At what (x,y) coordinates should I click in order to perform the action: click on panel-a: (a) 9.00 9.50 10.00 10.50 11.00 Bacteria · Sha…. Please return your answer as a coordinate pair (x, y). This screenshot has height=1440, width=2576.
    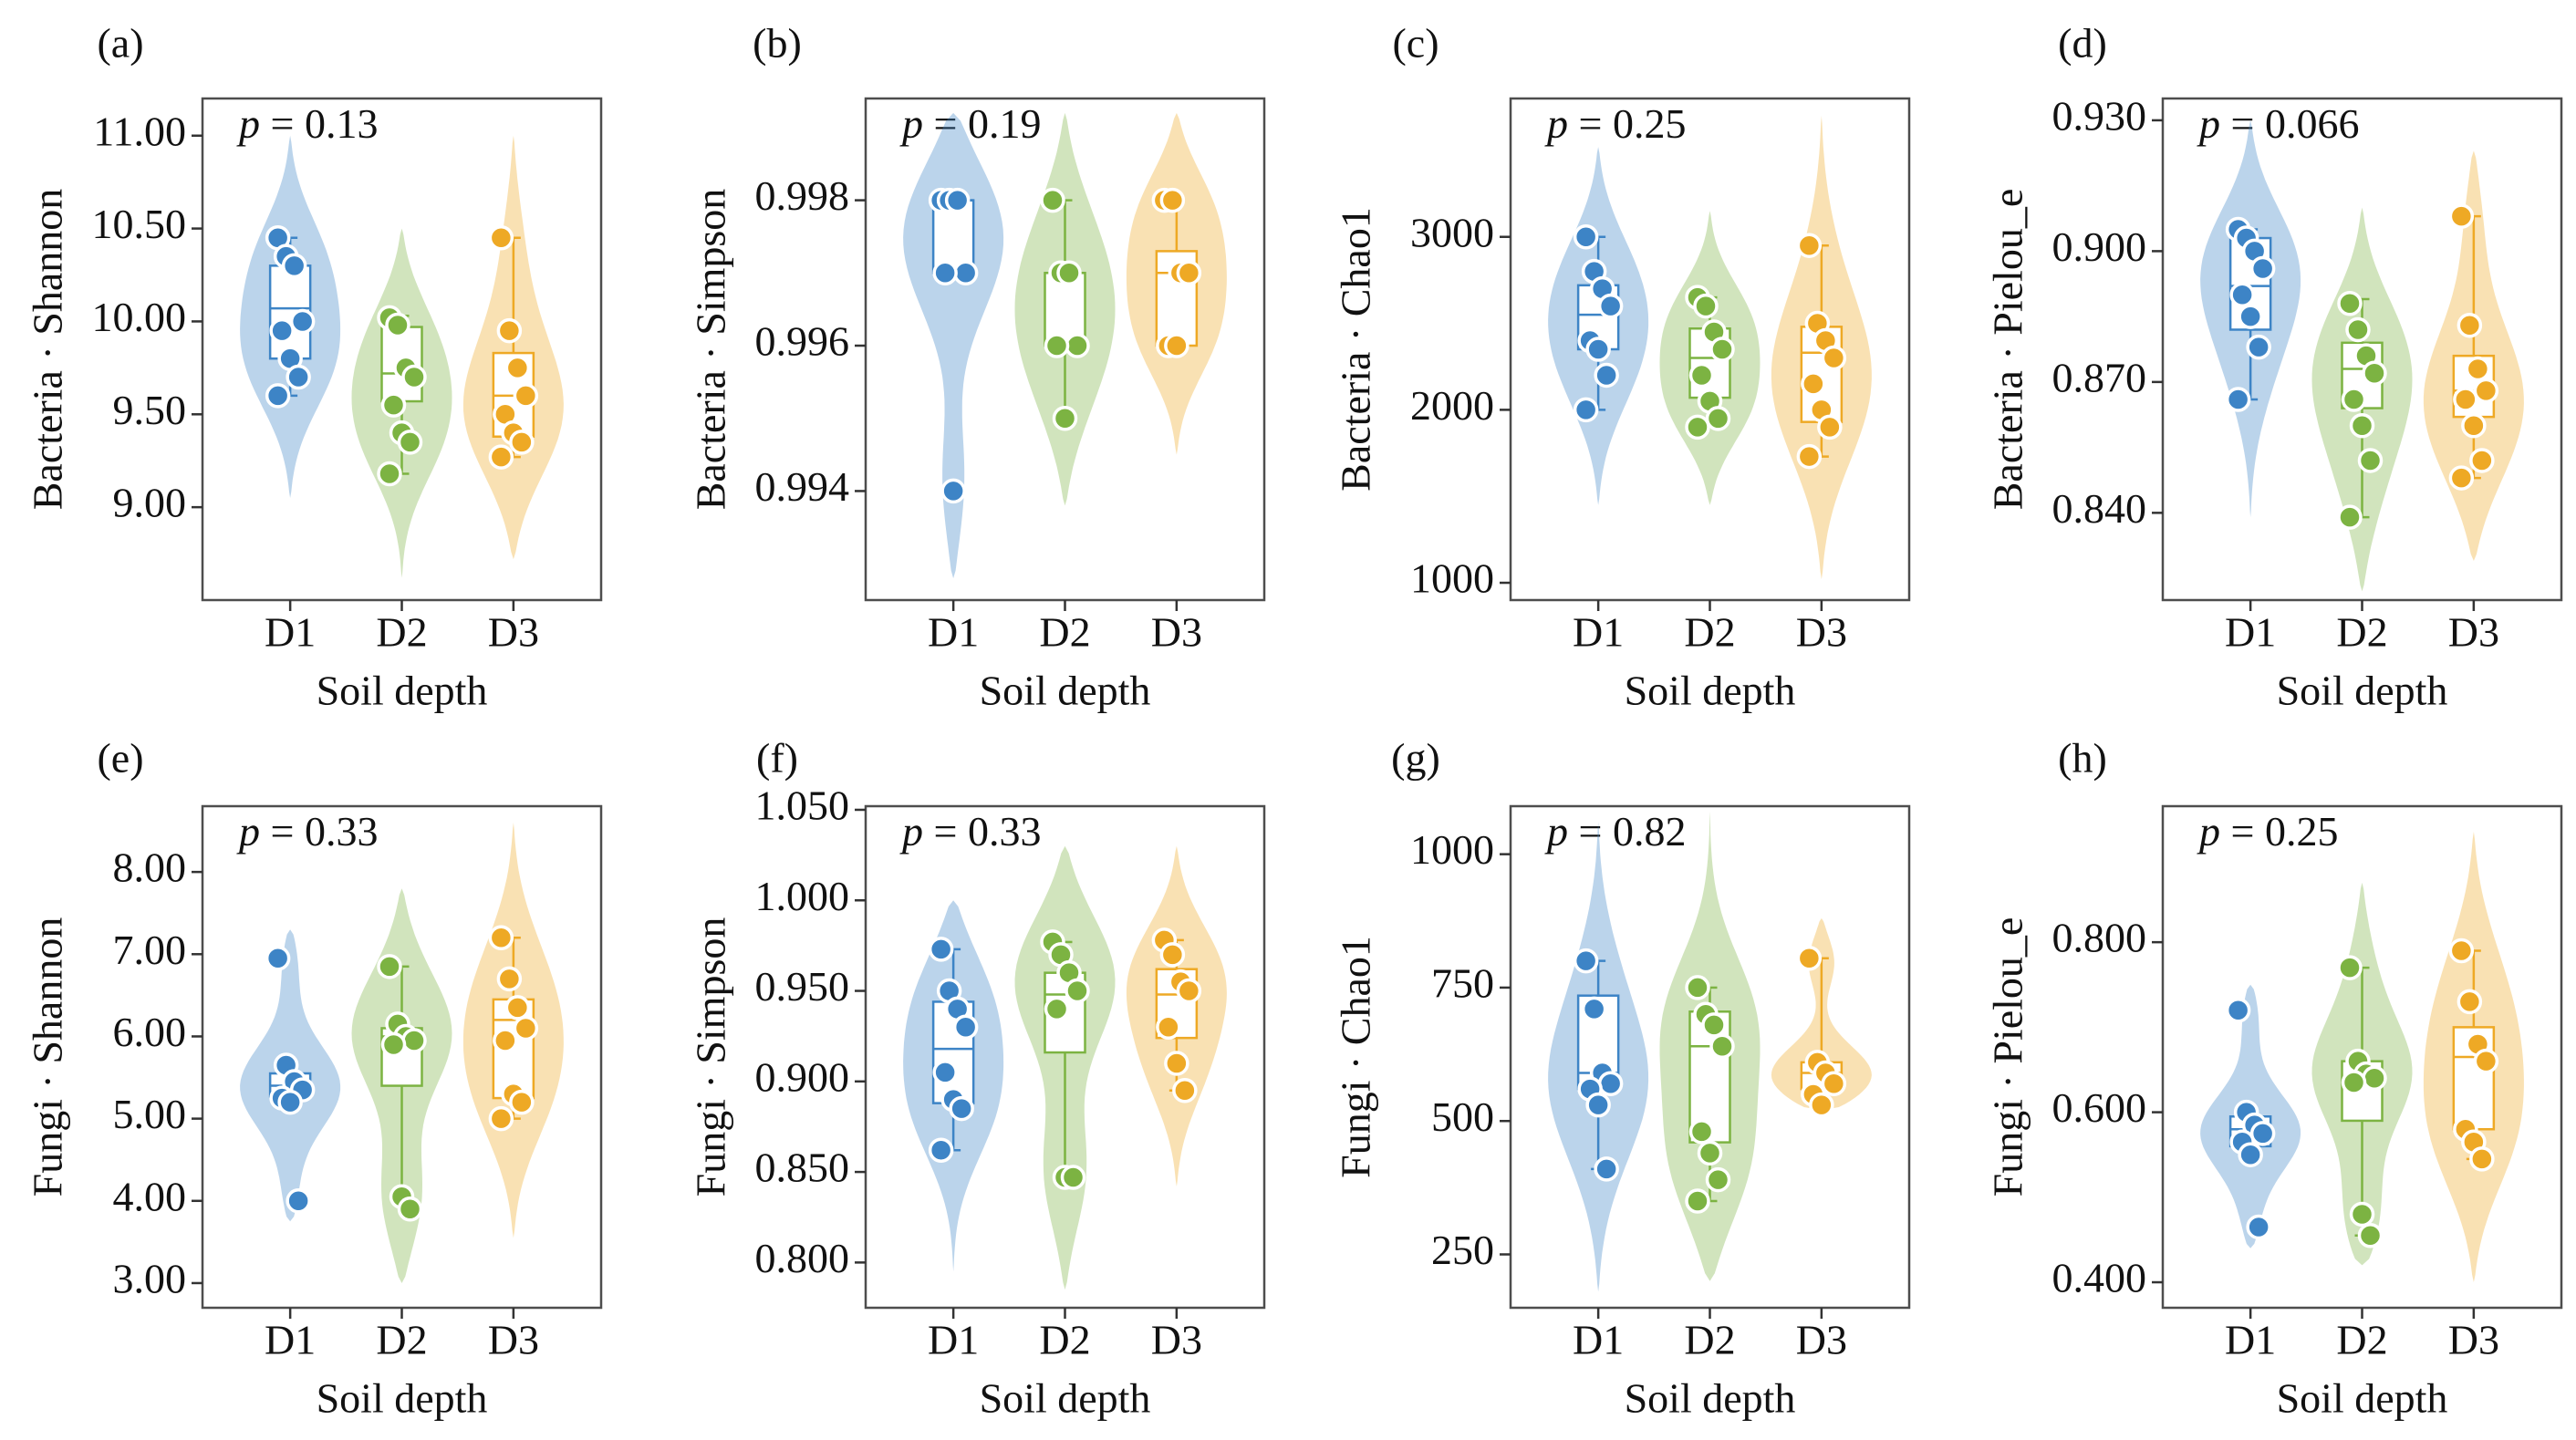
    Looking at the image, I should click on (314, 367).